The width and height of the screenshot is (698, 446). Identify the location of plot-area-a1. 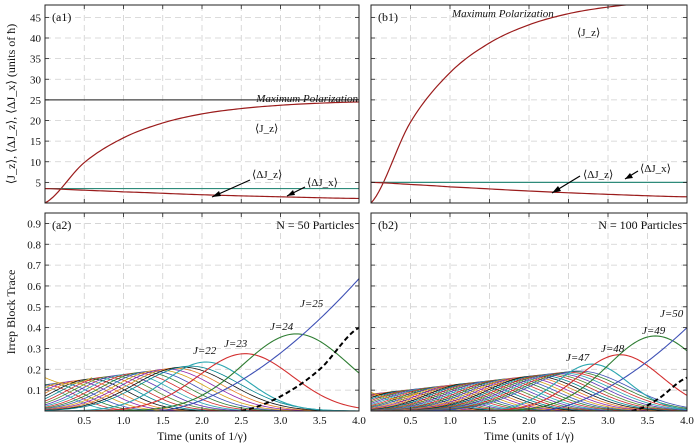
(202, 151).